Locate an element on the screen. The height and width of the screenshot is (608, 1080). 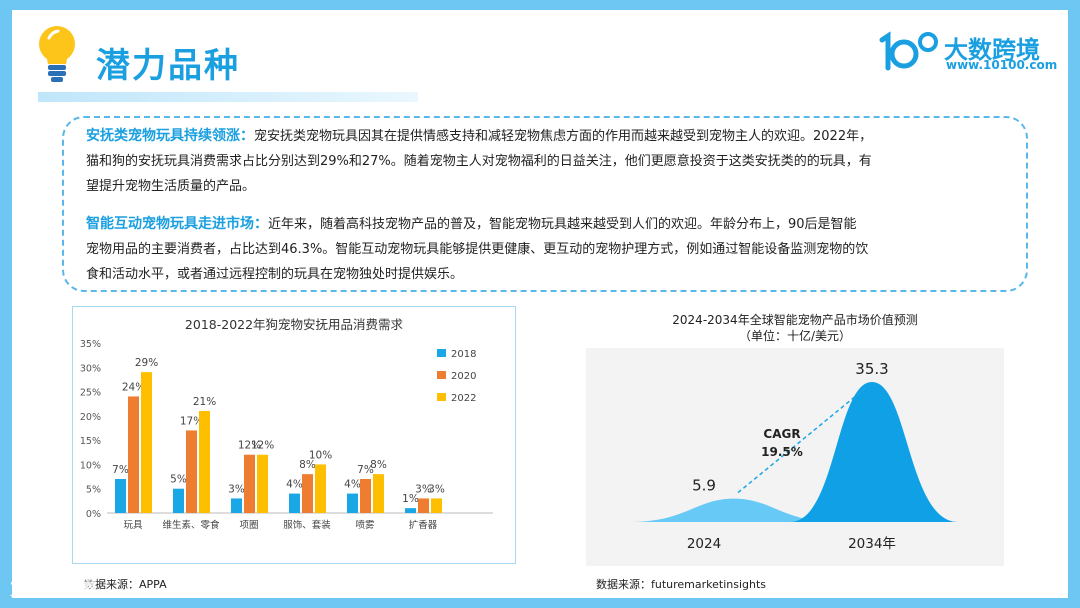
value-label-2034: 35.3 is located at coordinates (871, 369).